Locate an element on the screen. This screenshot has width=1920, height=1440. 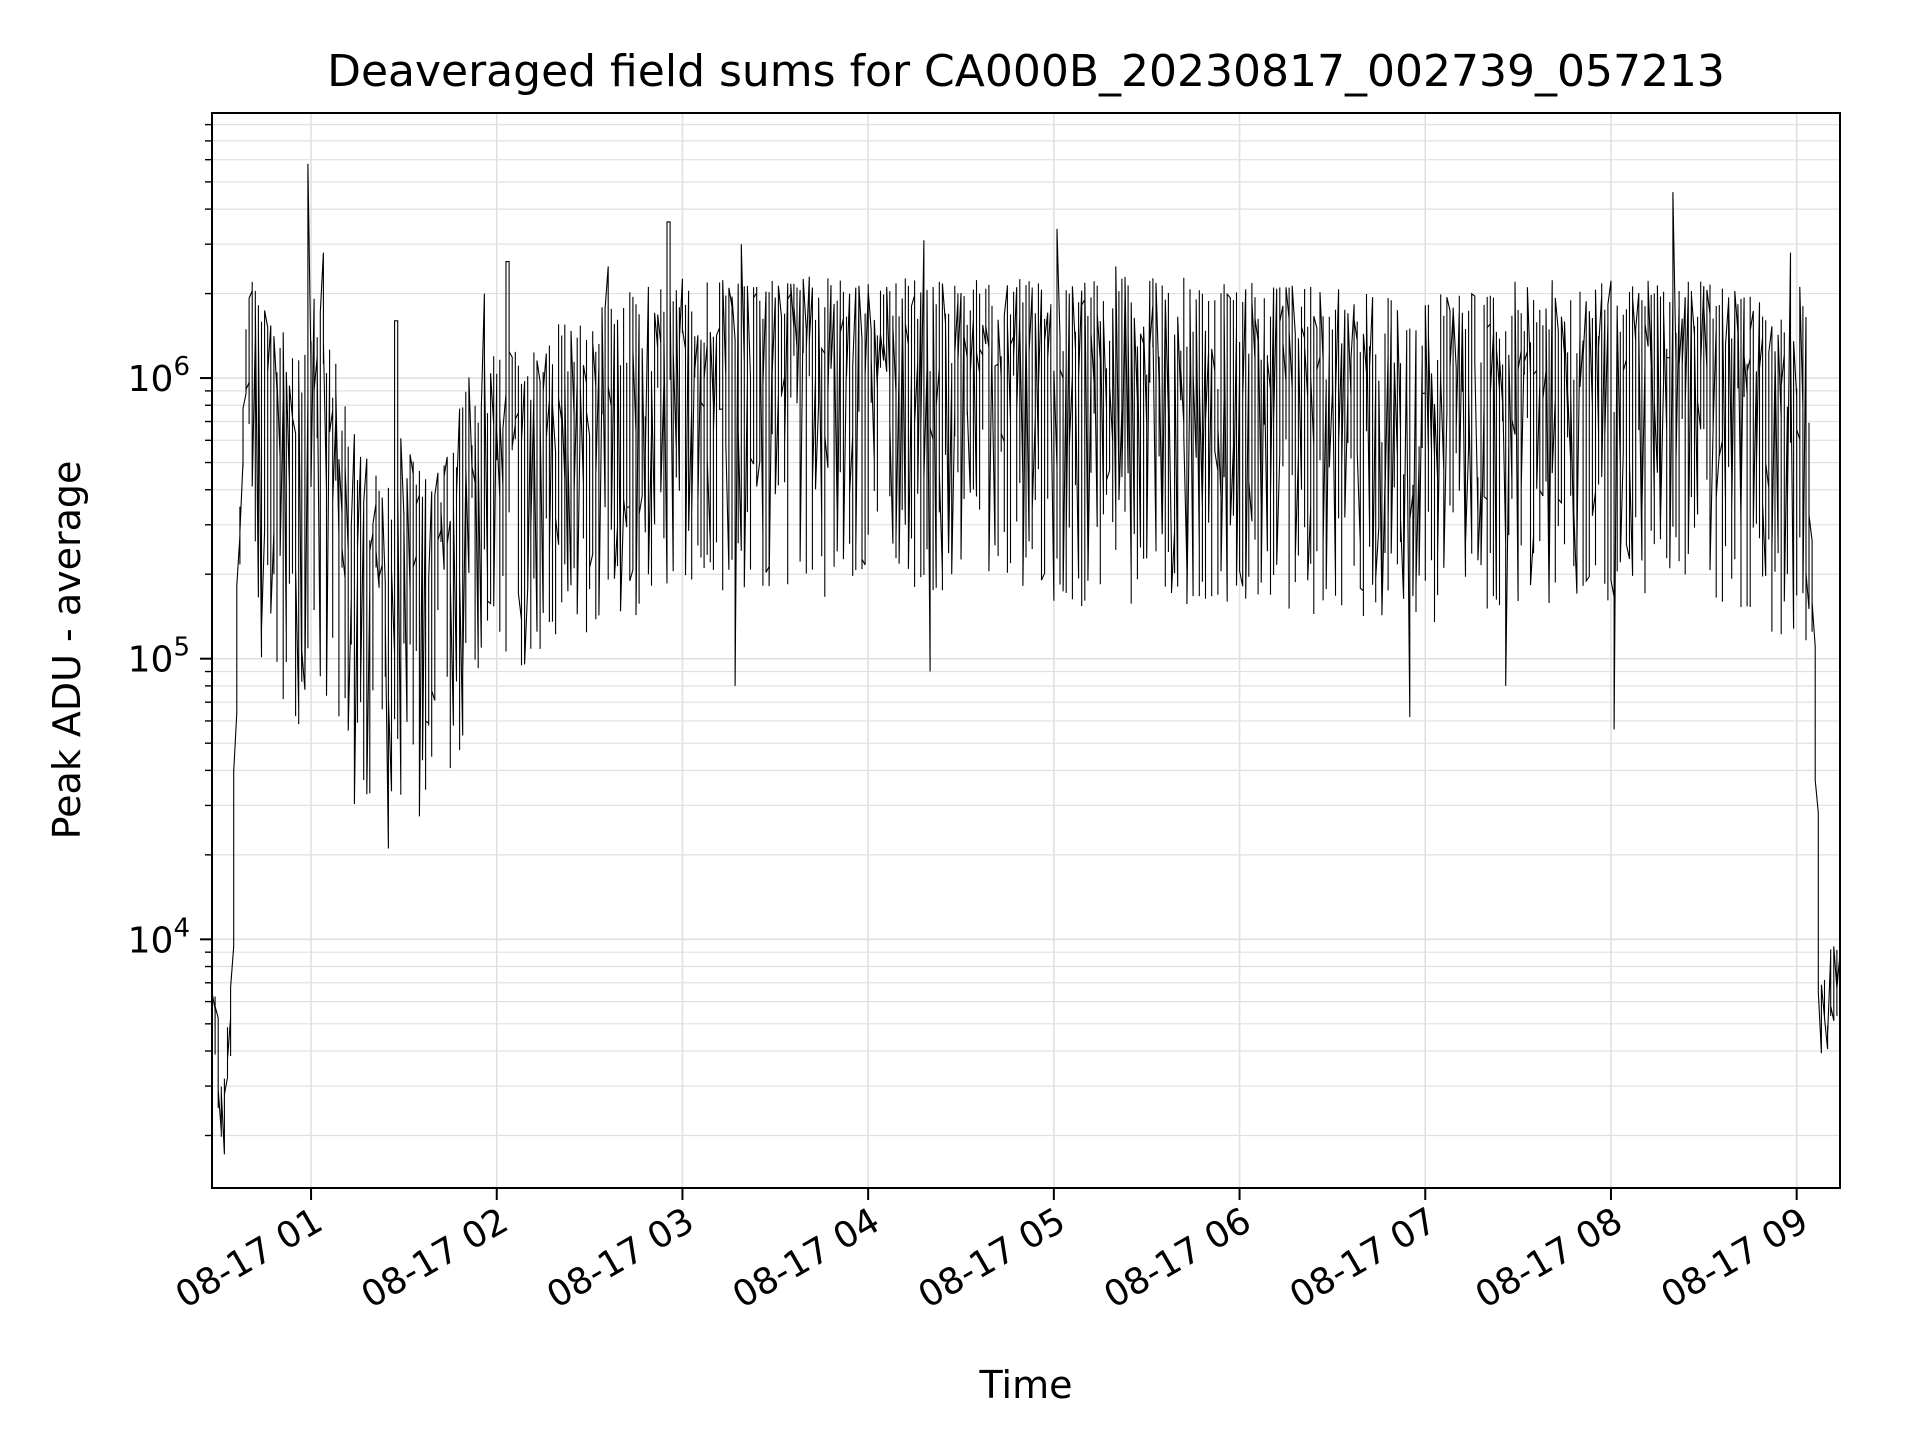
x-axis-label: Time is located at coordinates (1026, 1385).